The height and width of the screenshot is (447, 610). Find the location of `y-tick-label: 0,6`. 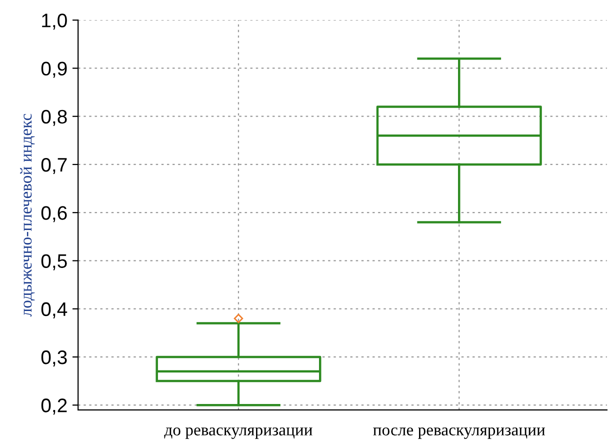

y-tick-label: 0,6 is located at coordinates (54, 214).